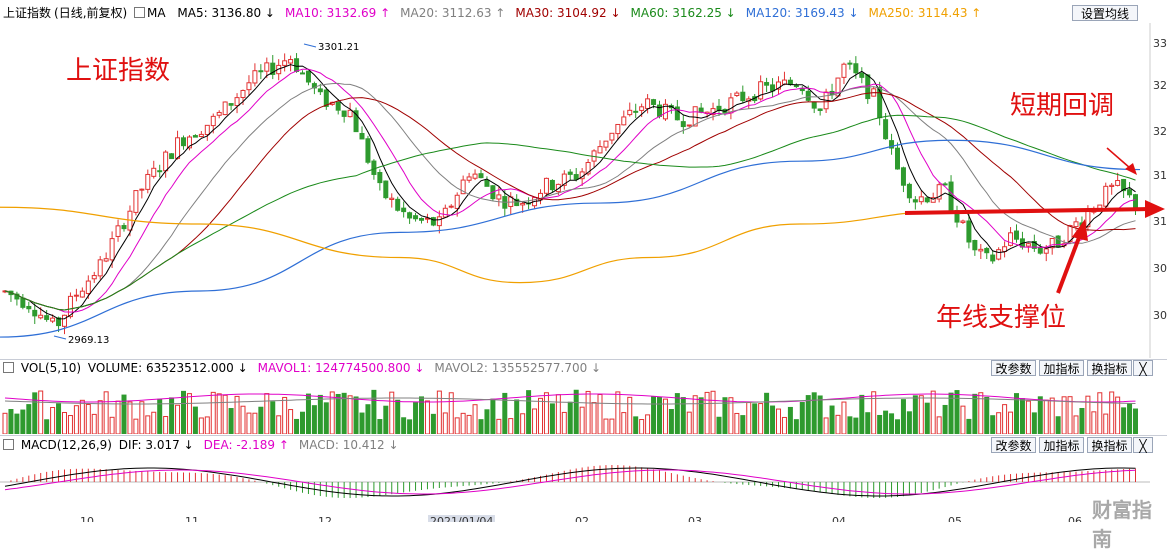 This screenshot has height=552, width=1167. I want to click on x-tick-label: 05, so click(955, 518).